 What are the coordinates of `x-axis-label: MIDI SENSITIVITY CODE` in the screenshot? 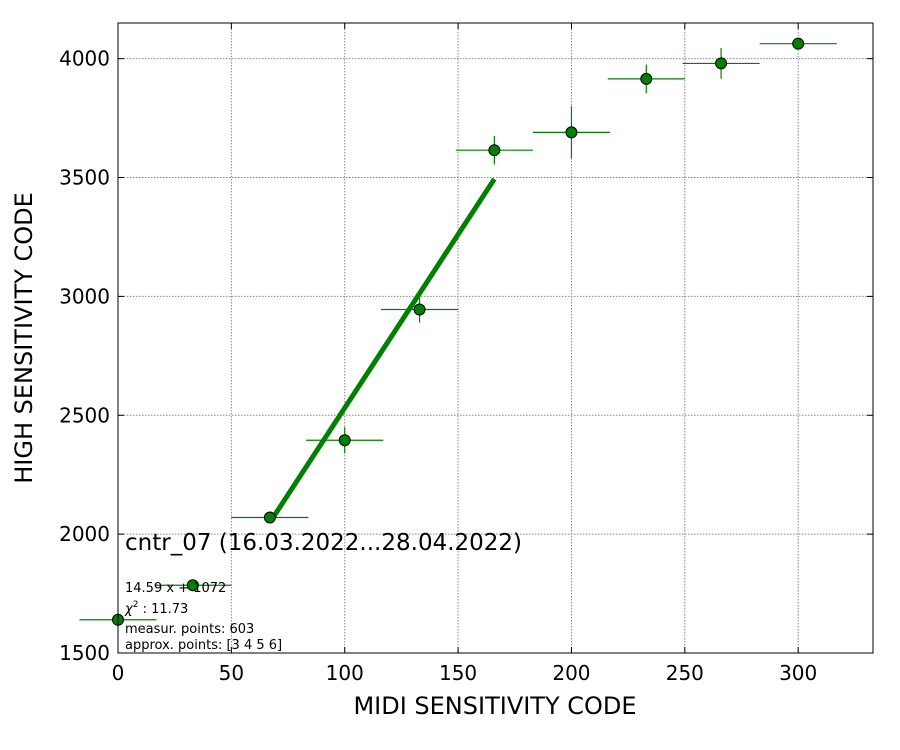 It's located at (494, 706).